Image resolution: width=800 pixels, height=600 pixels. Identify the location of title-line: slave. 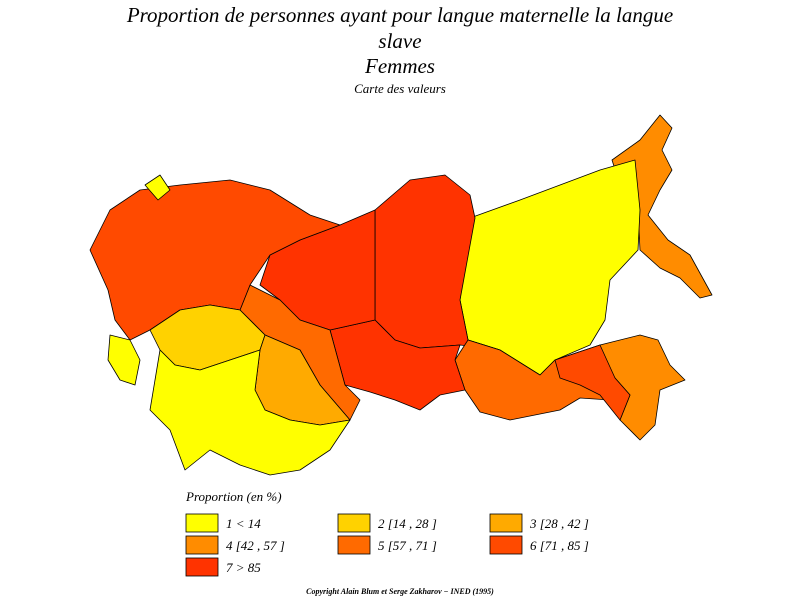
(399, 41).